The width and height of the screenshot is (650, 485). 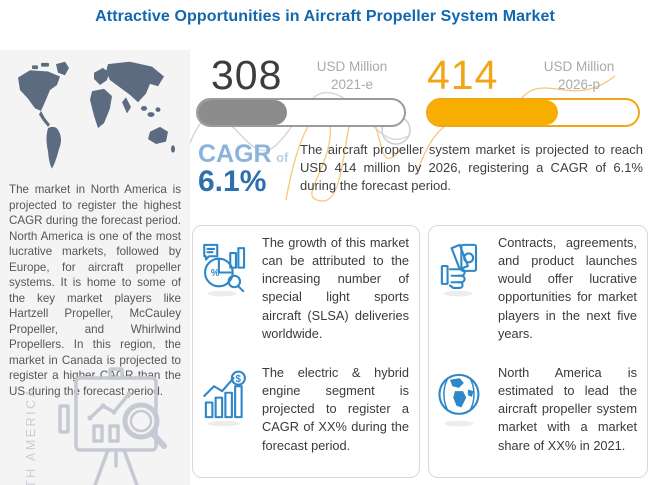 What do you see at coordinates (493, 112) in the screenshot?
I see `progress-fill-projected` at bounding box center [493, 112].